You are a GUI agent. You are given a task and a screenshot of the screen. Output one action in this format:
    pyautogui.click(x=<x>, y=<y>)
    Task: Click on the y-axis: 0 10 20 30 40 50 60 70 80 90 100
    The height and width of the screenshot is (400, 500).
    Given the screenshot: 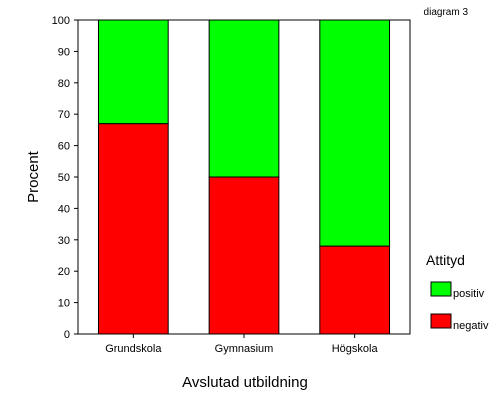 What is the action you would take?
    pyautogui.click(x=65, y=178)
    